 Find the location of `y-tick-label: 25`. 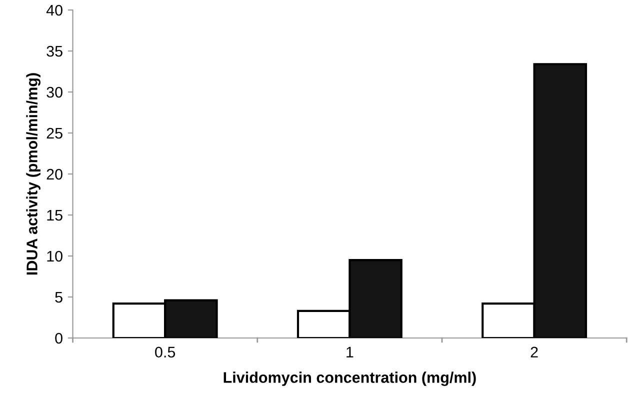

y-tick-label: 25 is located at coordinates (54, 133).